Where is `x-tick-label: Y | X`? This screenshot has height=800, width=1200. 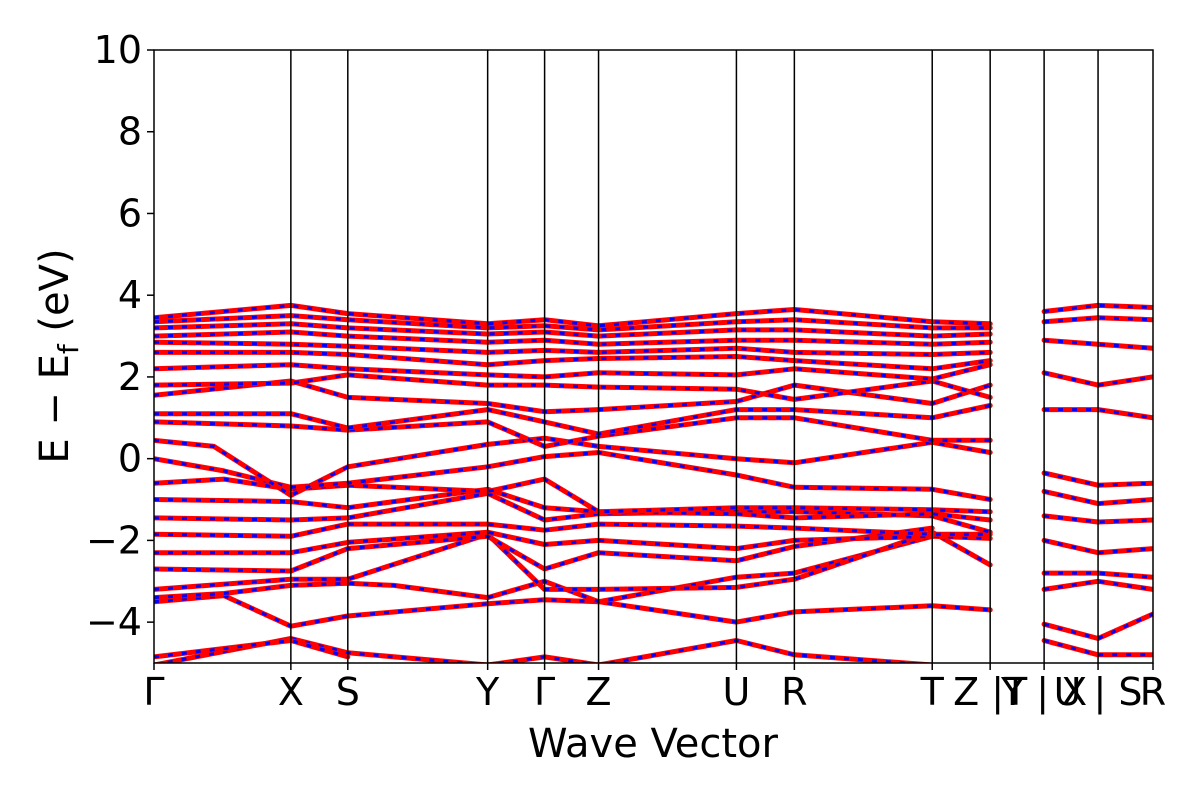
x-tick-label: Y | X is located at coordinates (1043, 692).